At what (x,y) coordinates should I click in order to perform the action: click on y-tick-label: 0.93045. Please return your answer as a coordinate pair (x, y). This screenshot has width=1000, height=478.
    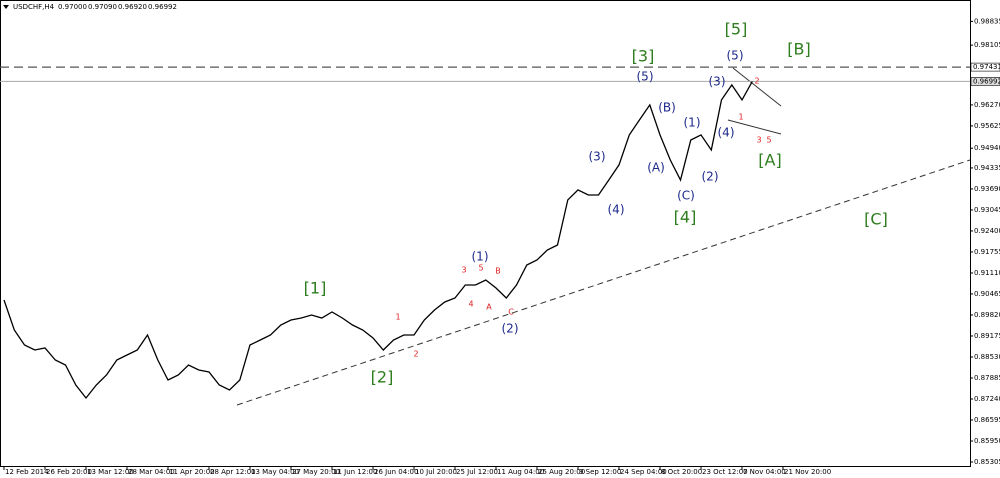
    Looking at the image, I should click on (987, 210).